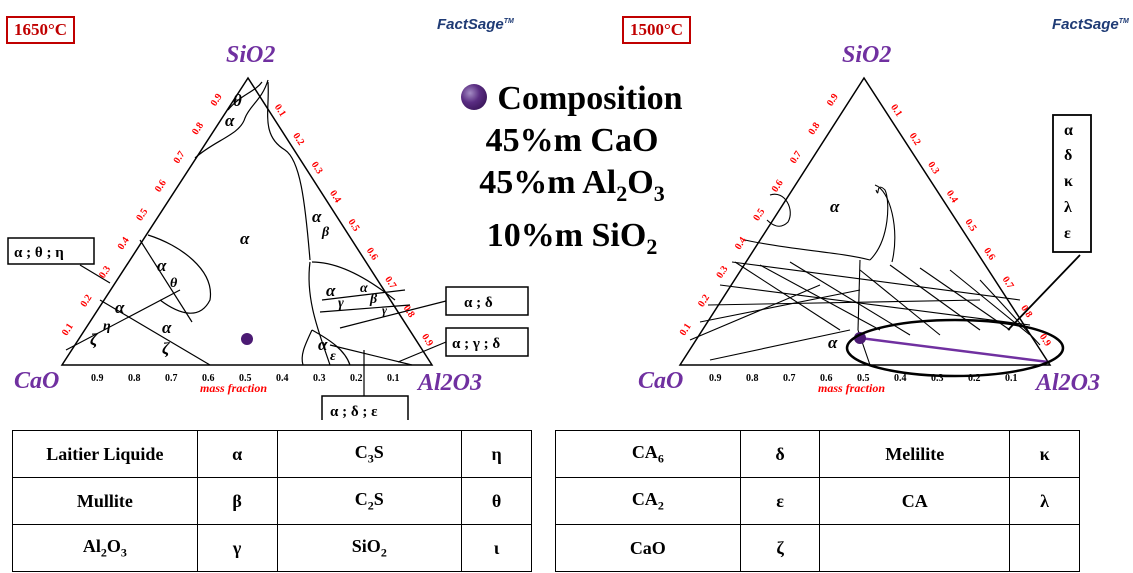  I want to click on region-alpha-beta-a: α, so click(317, 216).